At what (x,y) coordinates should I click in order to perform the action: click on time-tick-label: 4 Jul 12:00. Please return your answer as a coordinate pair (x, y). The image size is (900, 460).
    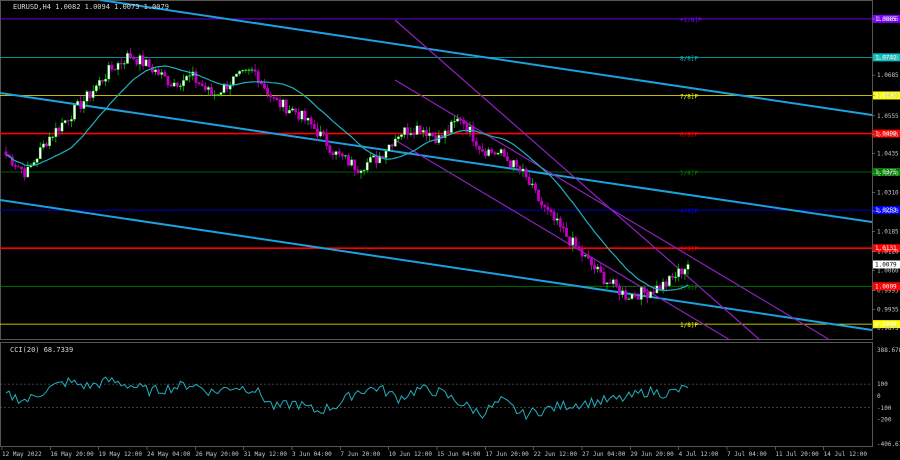
    Looking at the image, I should click on (699, 454).